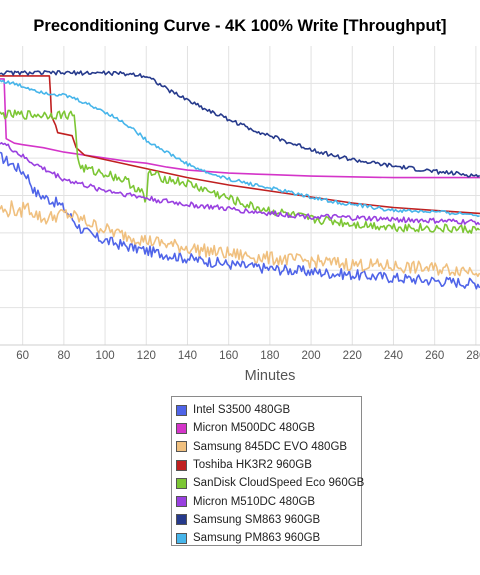  Describe the element at coordinates (279, 483) in the screenshot. I see `legend-label: SanDisk CloudSpeed Eco 960GB` at that location.